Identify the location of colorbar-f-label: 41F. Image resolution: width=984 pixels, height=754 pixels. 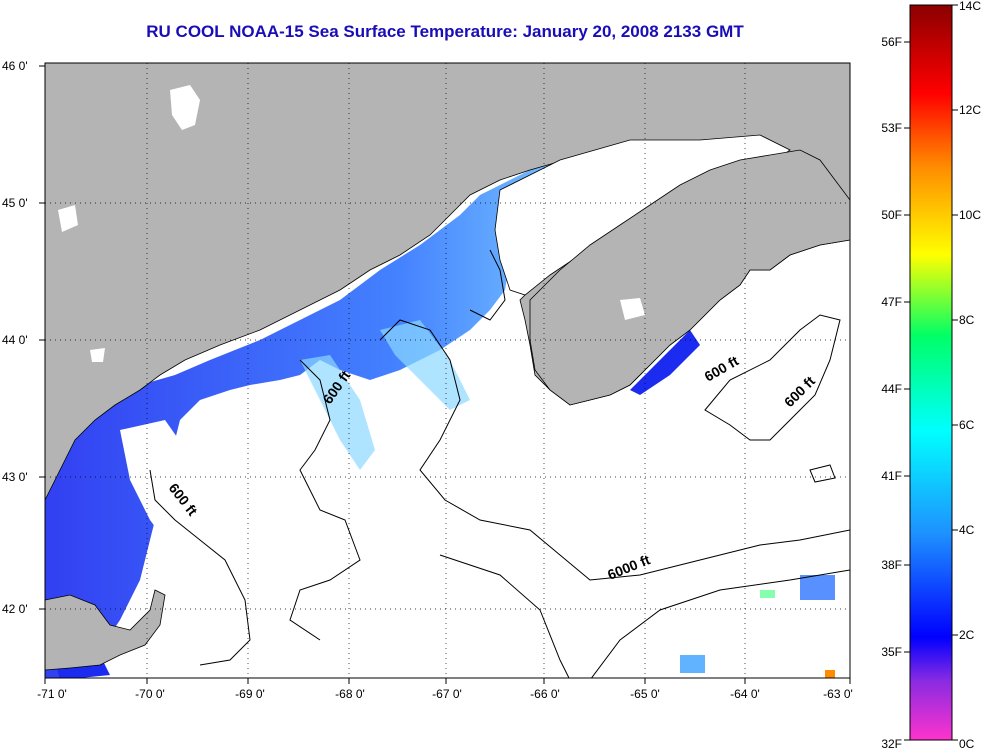
(891, 476).